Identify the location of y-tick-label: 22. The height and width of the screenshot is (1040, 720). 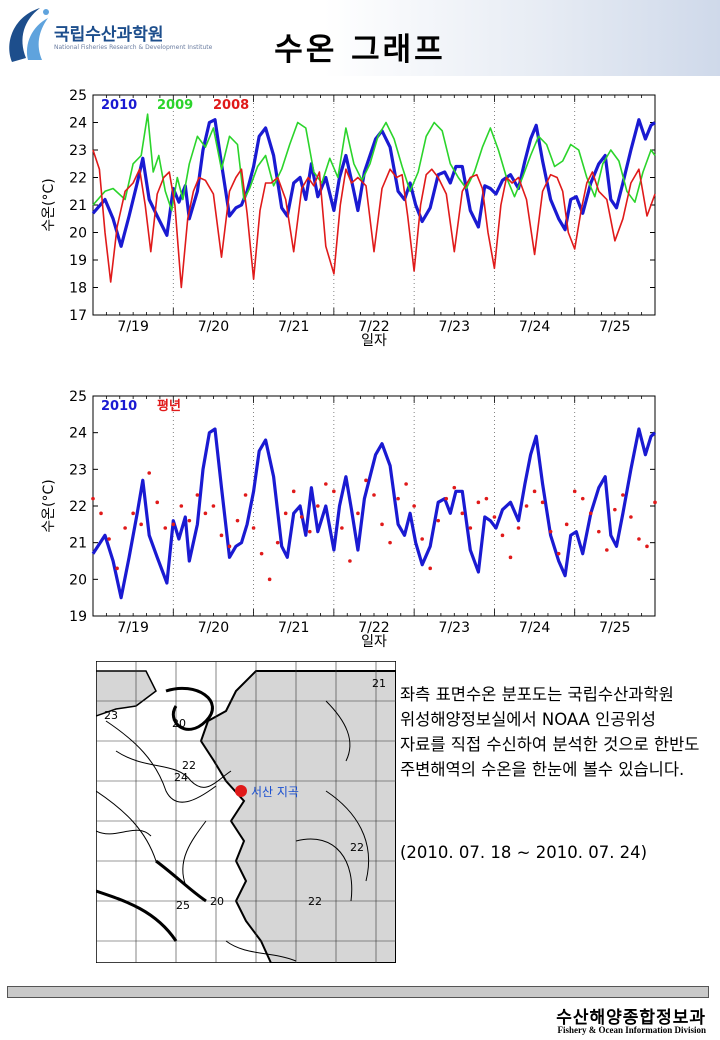
(78, 507).